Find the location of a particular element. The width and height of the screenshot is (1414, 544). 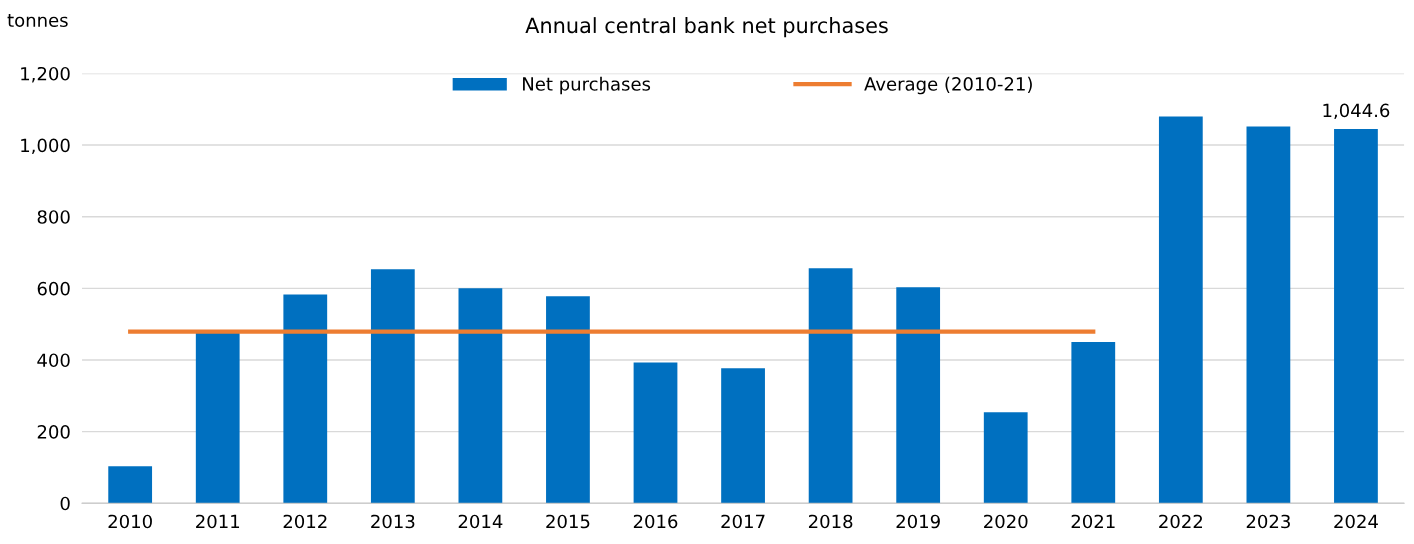

y-tick-label: 200 is located at coordinates (53, 432).